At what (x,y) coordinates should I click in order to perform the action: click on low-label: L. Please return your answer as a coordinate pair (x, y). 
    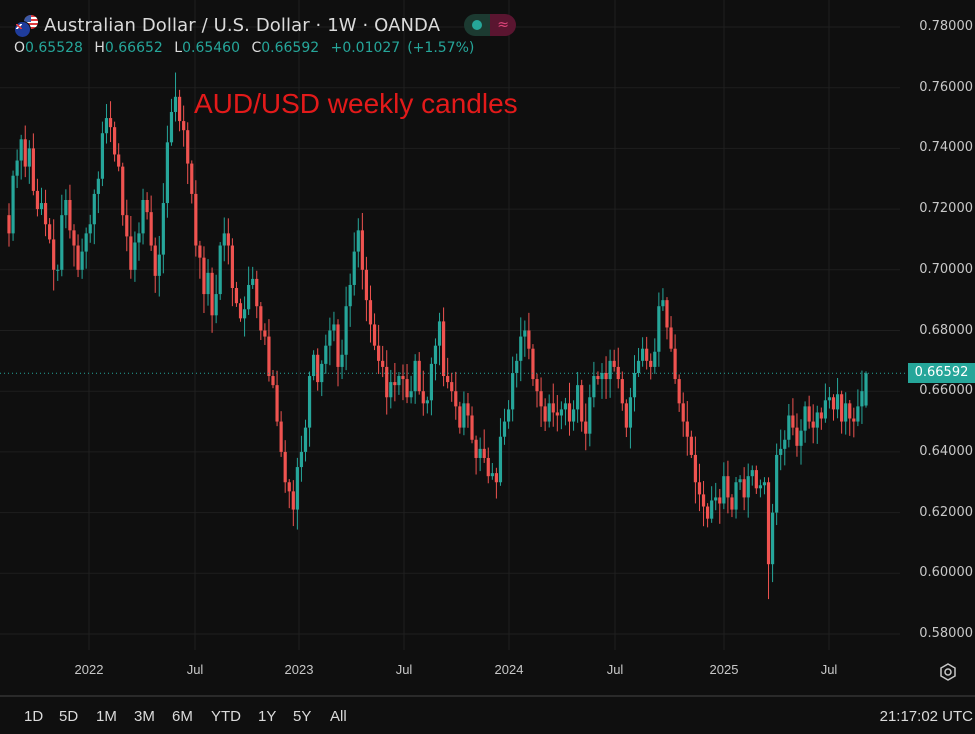
    Looking at the image, I should click on (178, 48).